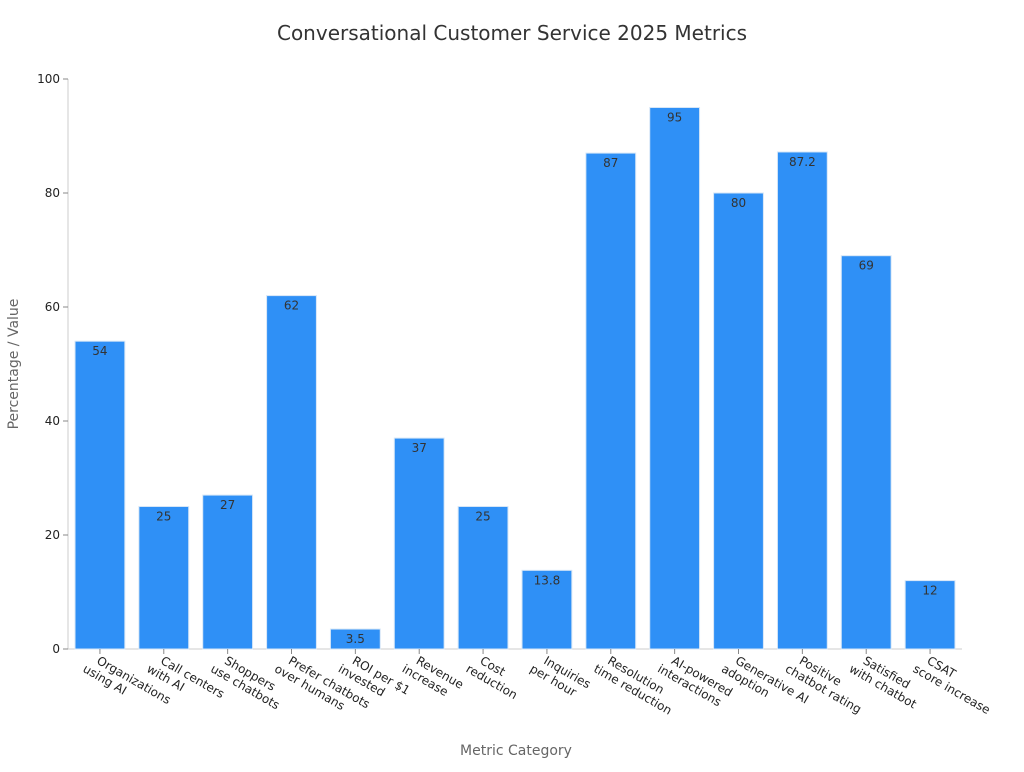 This screenshot has width=1024, height=772. What do you see at coordinates (52, 193) in the screenshot?
I see `y-tick-label: 80` at bounding box center [52, 193].